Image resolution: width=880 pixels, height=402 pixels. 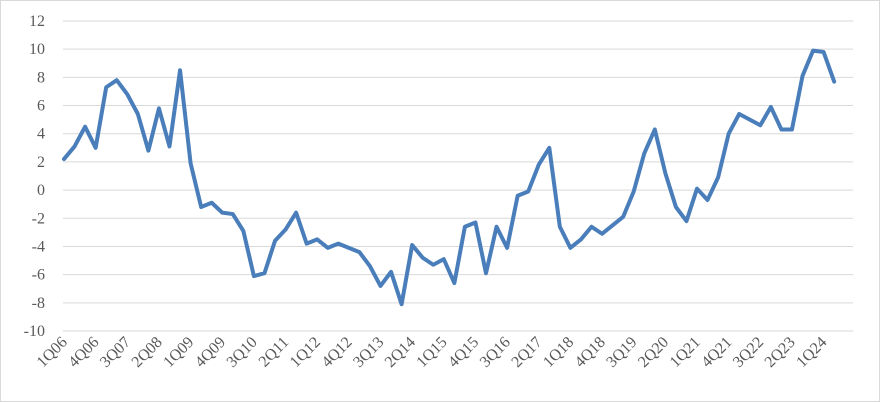 What do you see at coordinates (590, 352) in the screenshot?
I see `x-tick-label: 4Q18` at bounding box center [590, 352].